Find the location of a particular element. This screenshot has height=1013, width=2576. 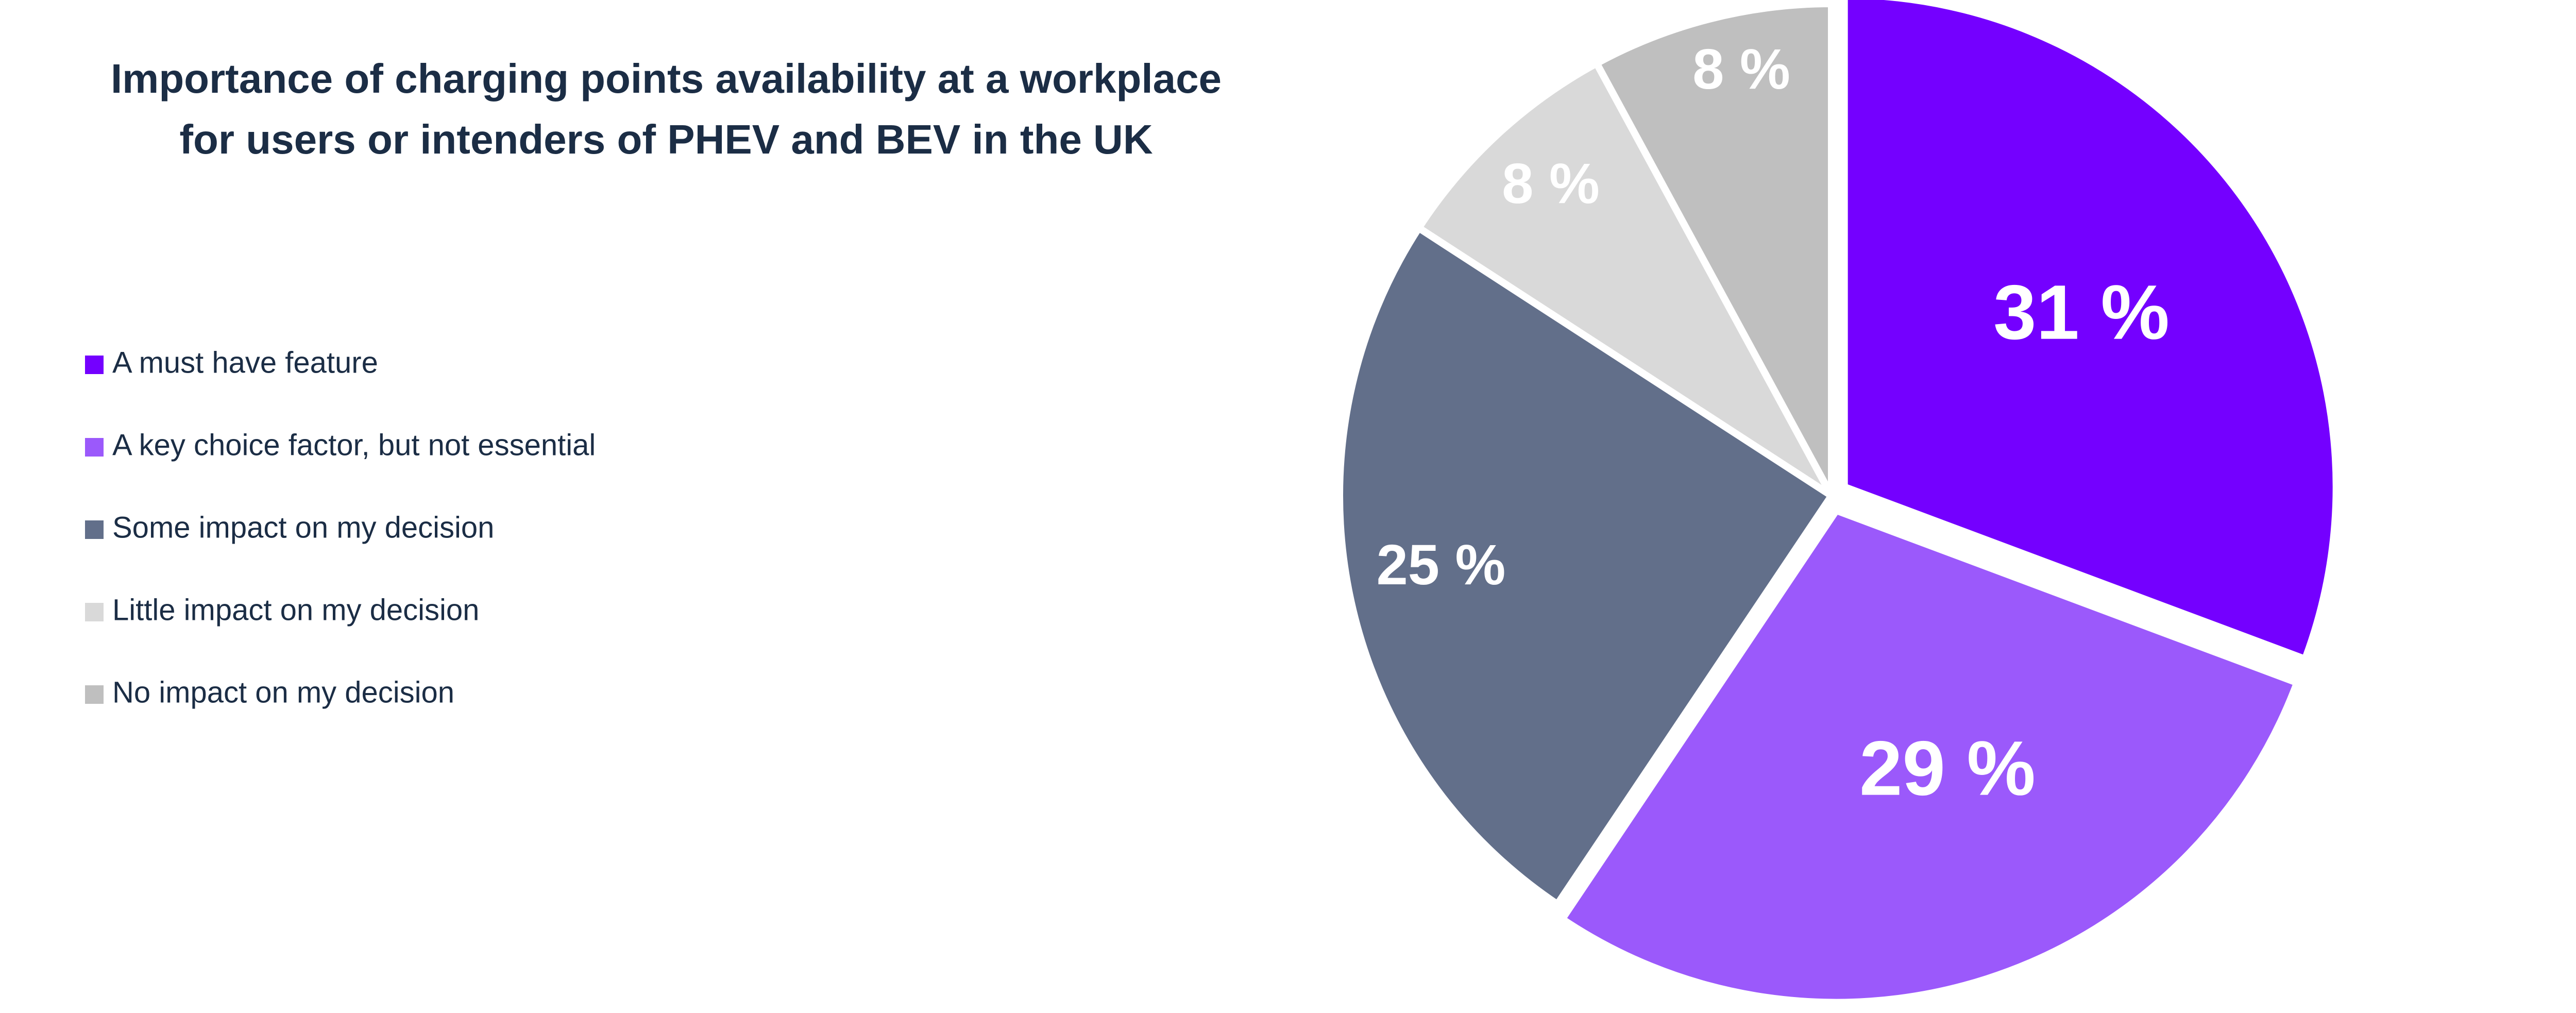

legend-label-3: Some impact on my decision is located at coordinates (303, 527).